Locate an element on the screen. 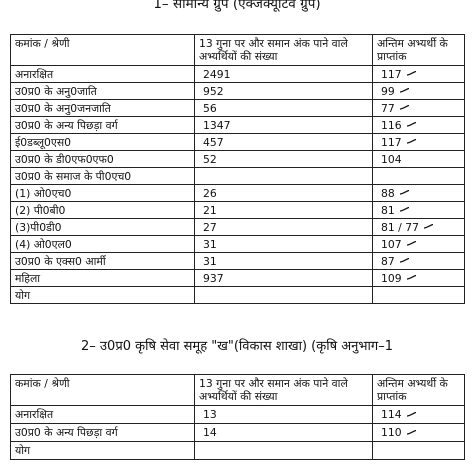 Image resolution: width=474 pixels, height=469 pixels. count-cell: 21 is located at coordinates (283, 210).